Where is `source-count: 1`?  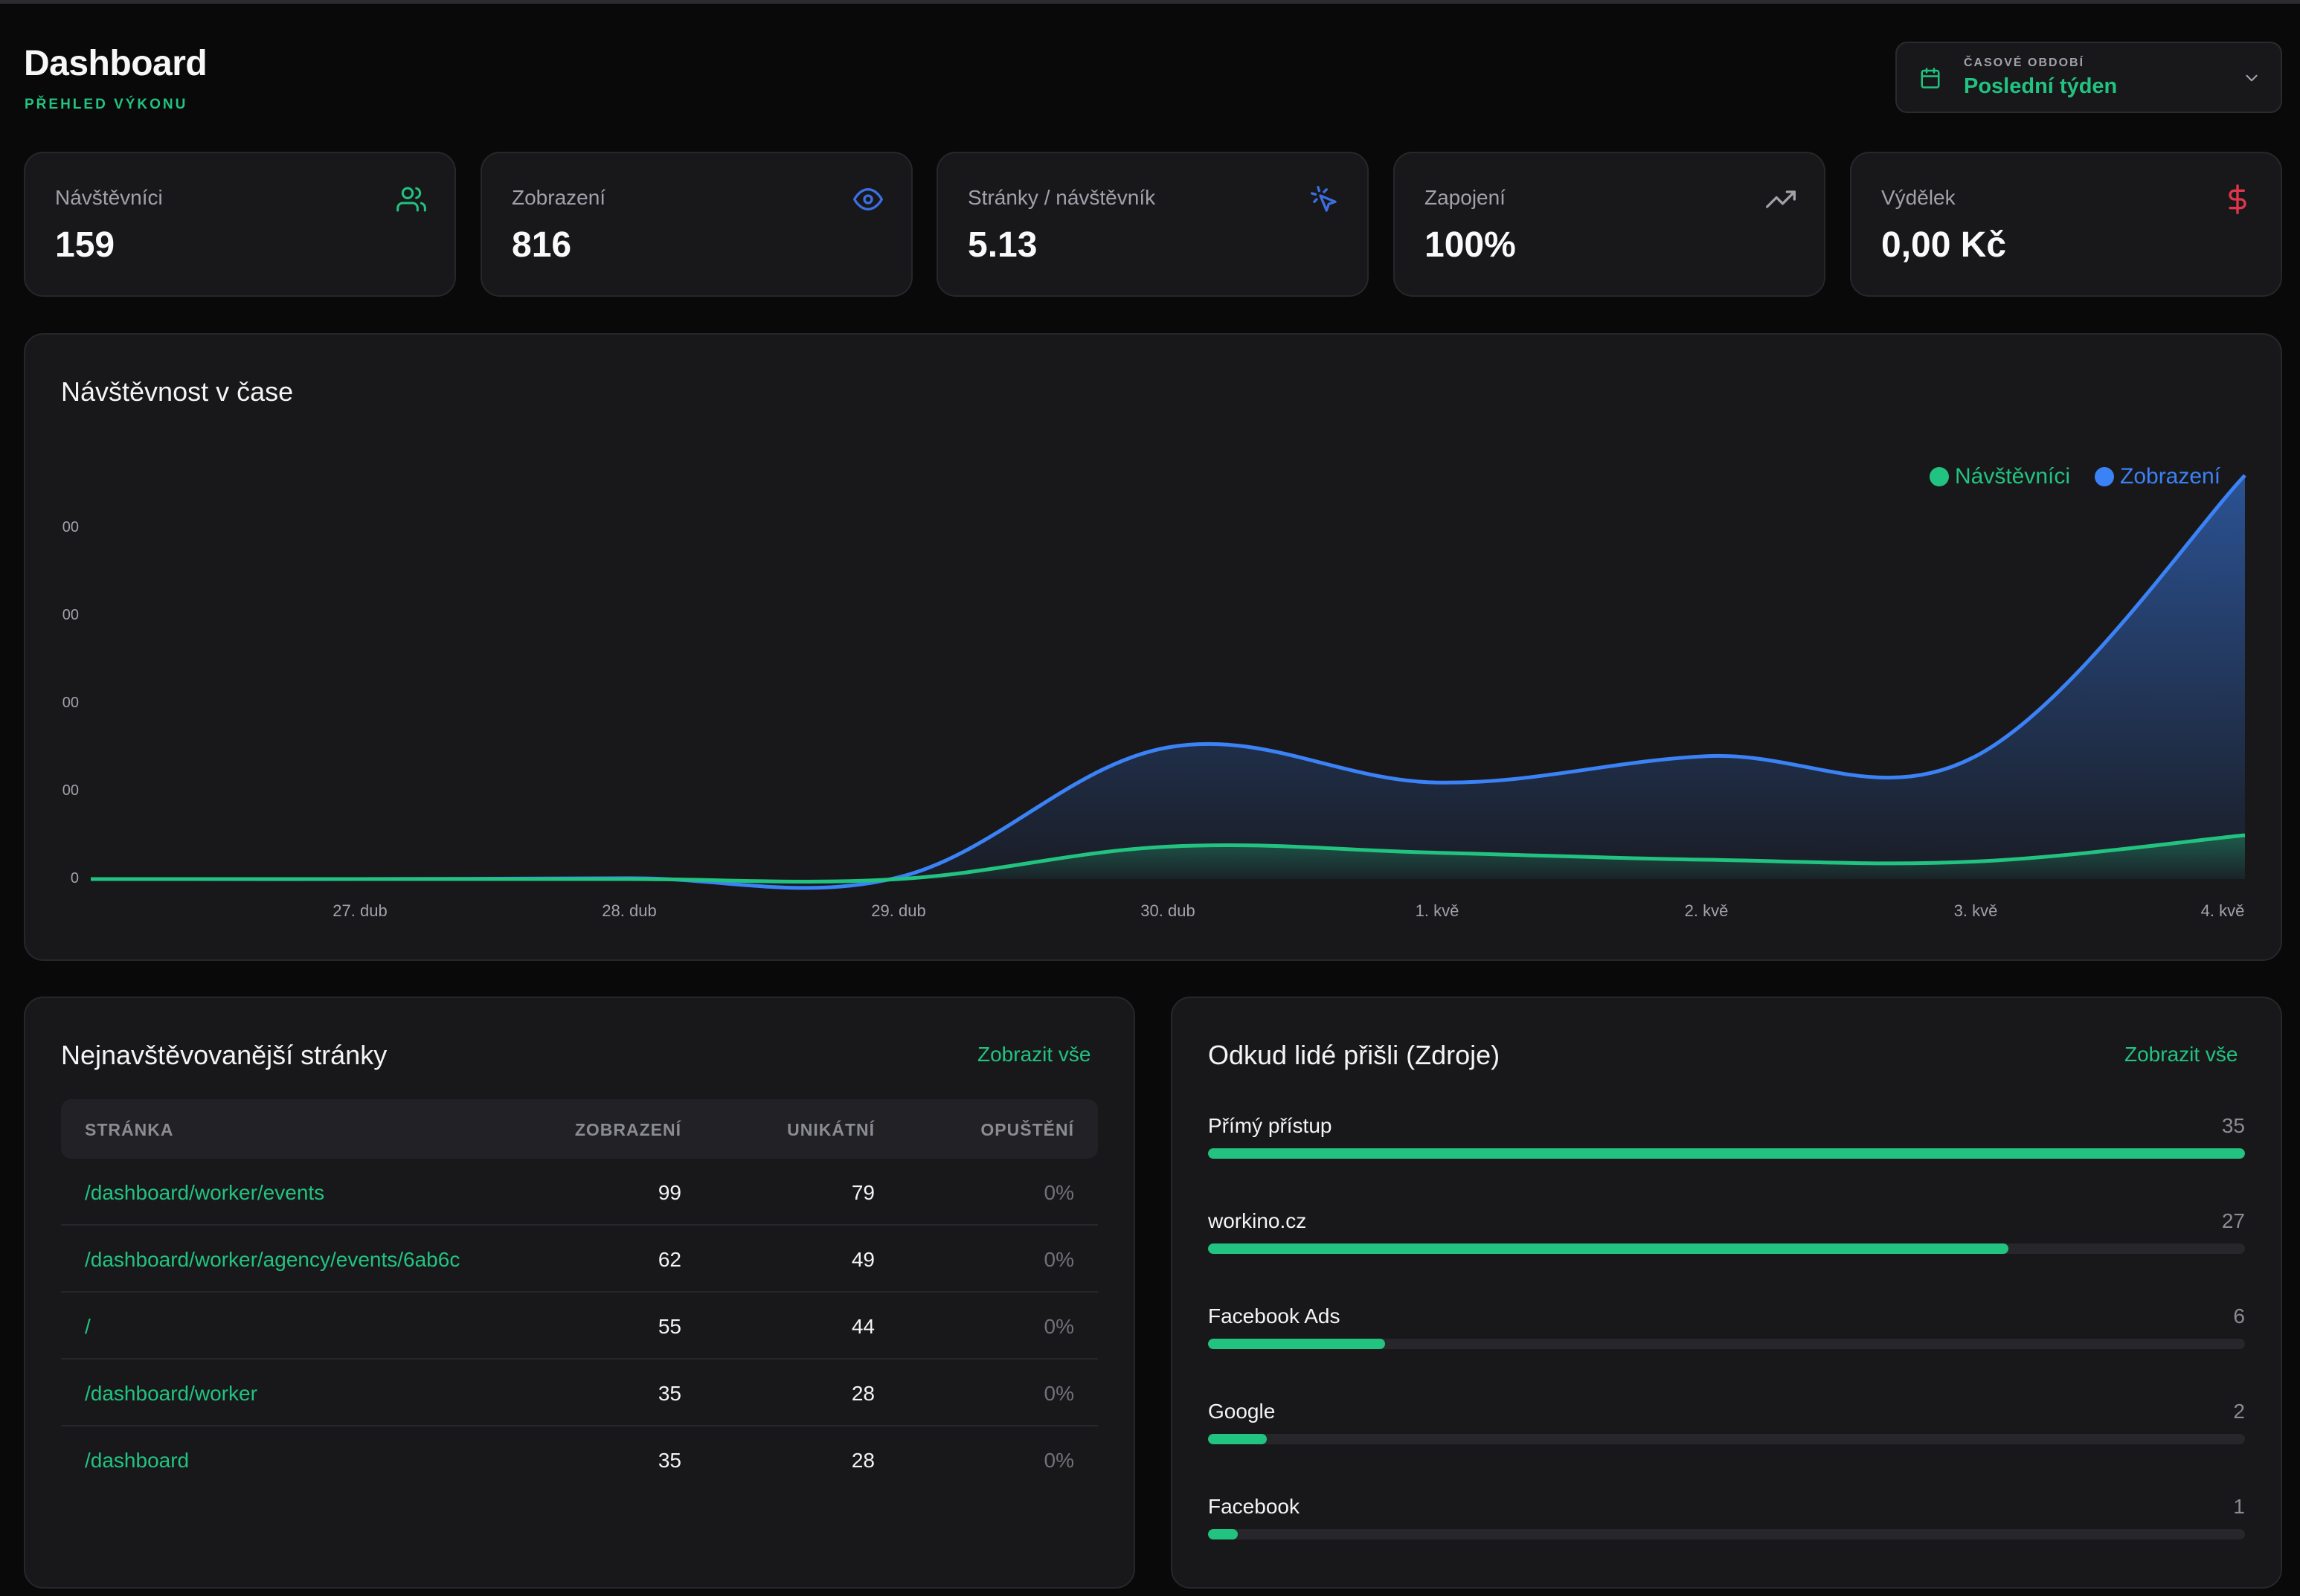
source-count: 1 is located at coordinates (2239, 1506).